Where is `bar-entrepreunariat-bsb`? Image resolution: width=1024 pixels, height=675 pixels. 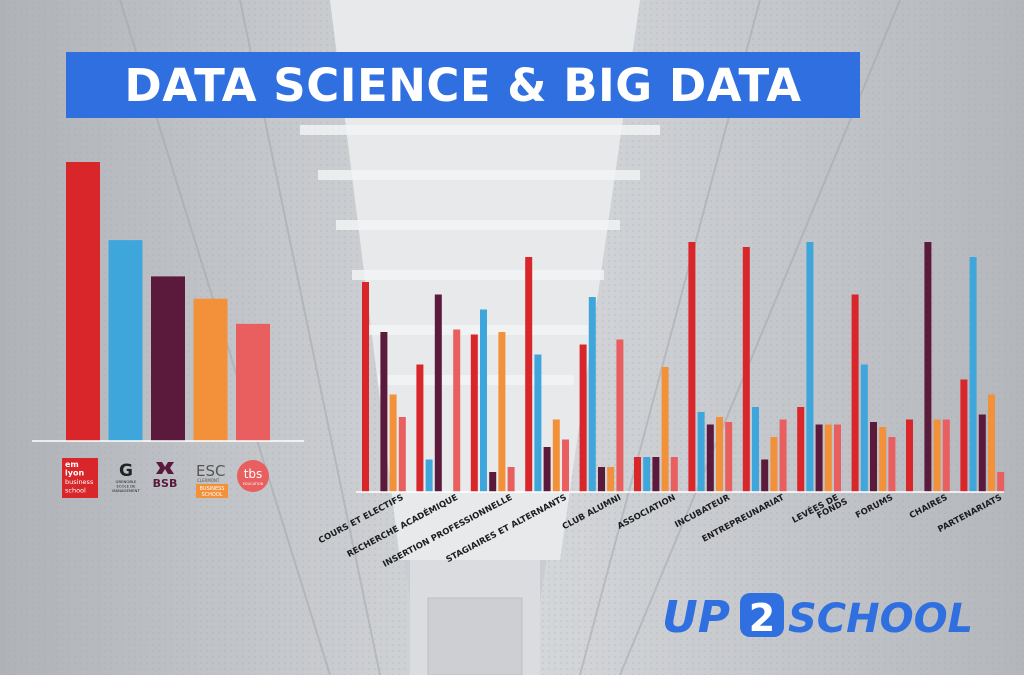 bar-entrepreunariat-bsb is located at coordinates (765, 475).